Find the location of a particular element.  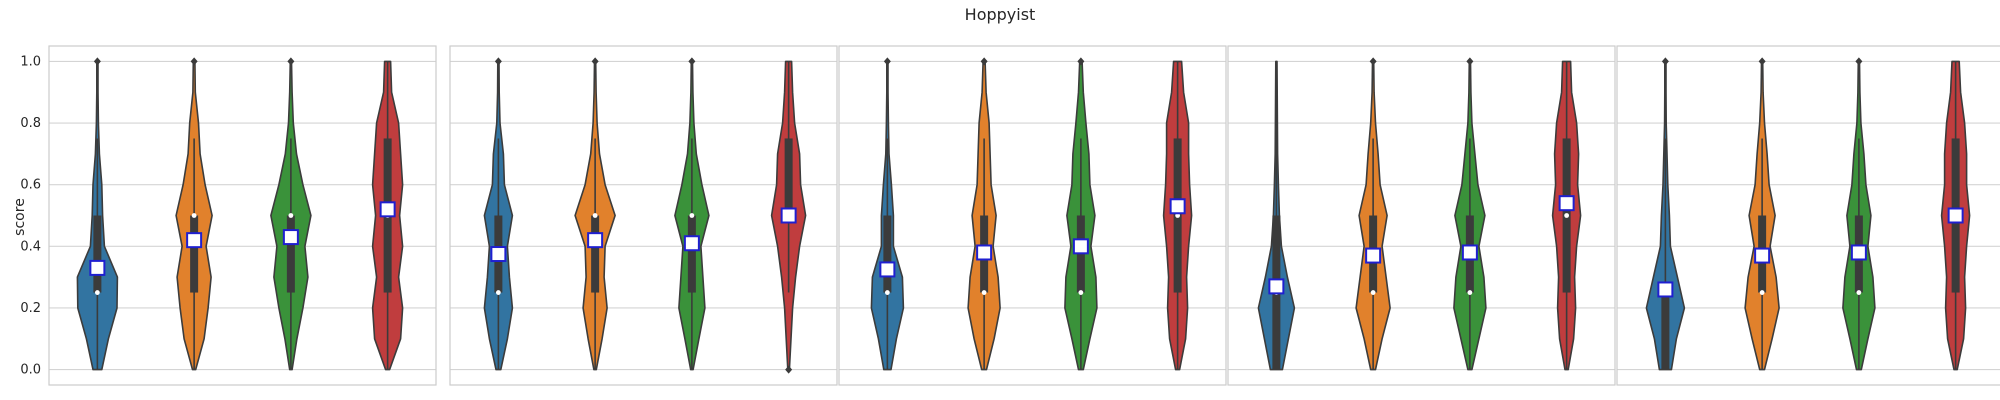

y-tick-label: 0.0 is located at coordinates (30, 370).